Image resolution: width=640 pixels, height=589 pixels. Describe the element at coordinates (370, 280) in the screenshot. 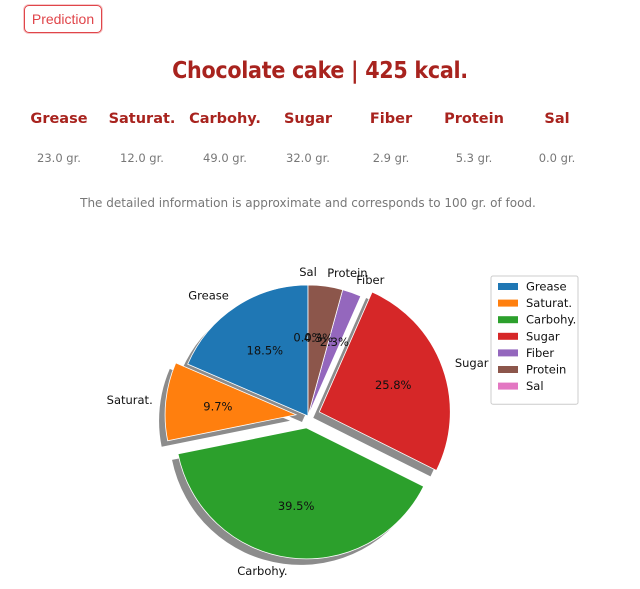

I see `pie-label-fiber: Fiber` at that location.